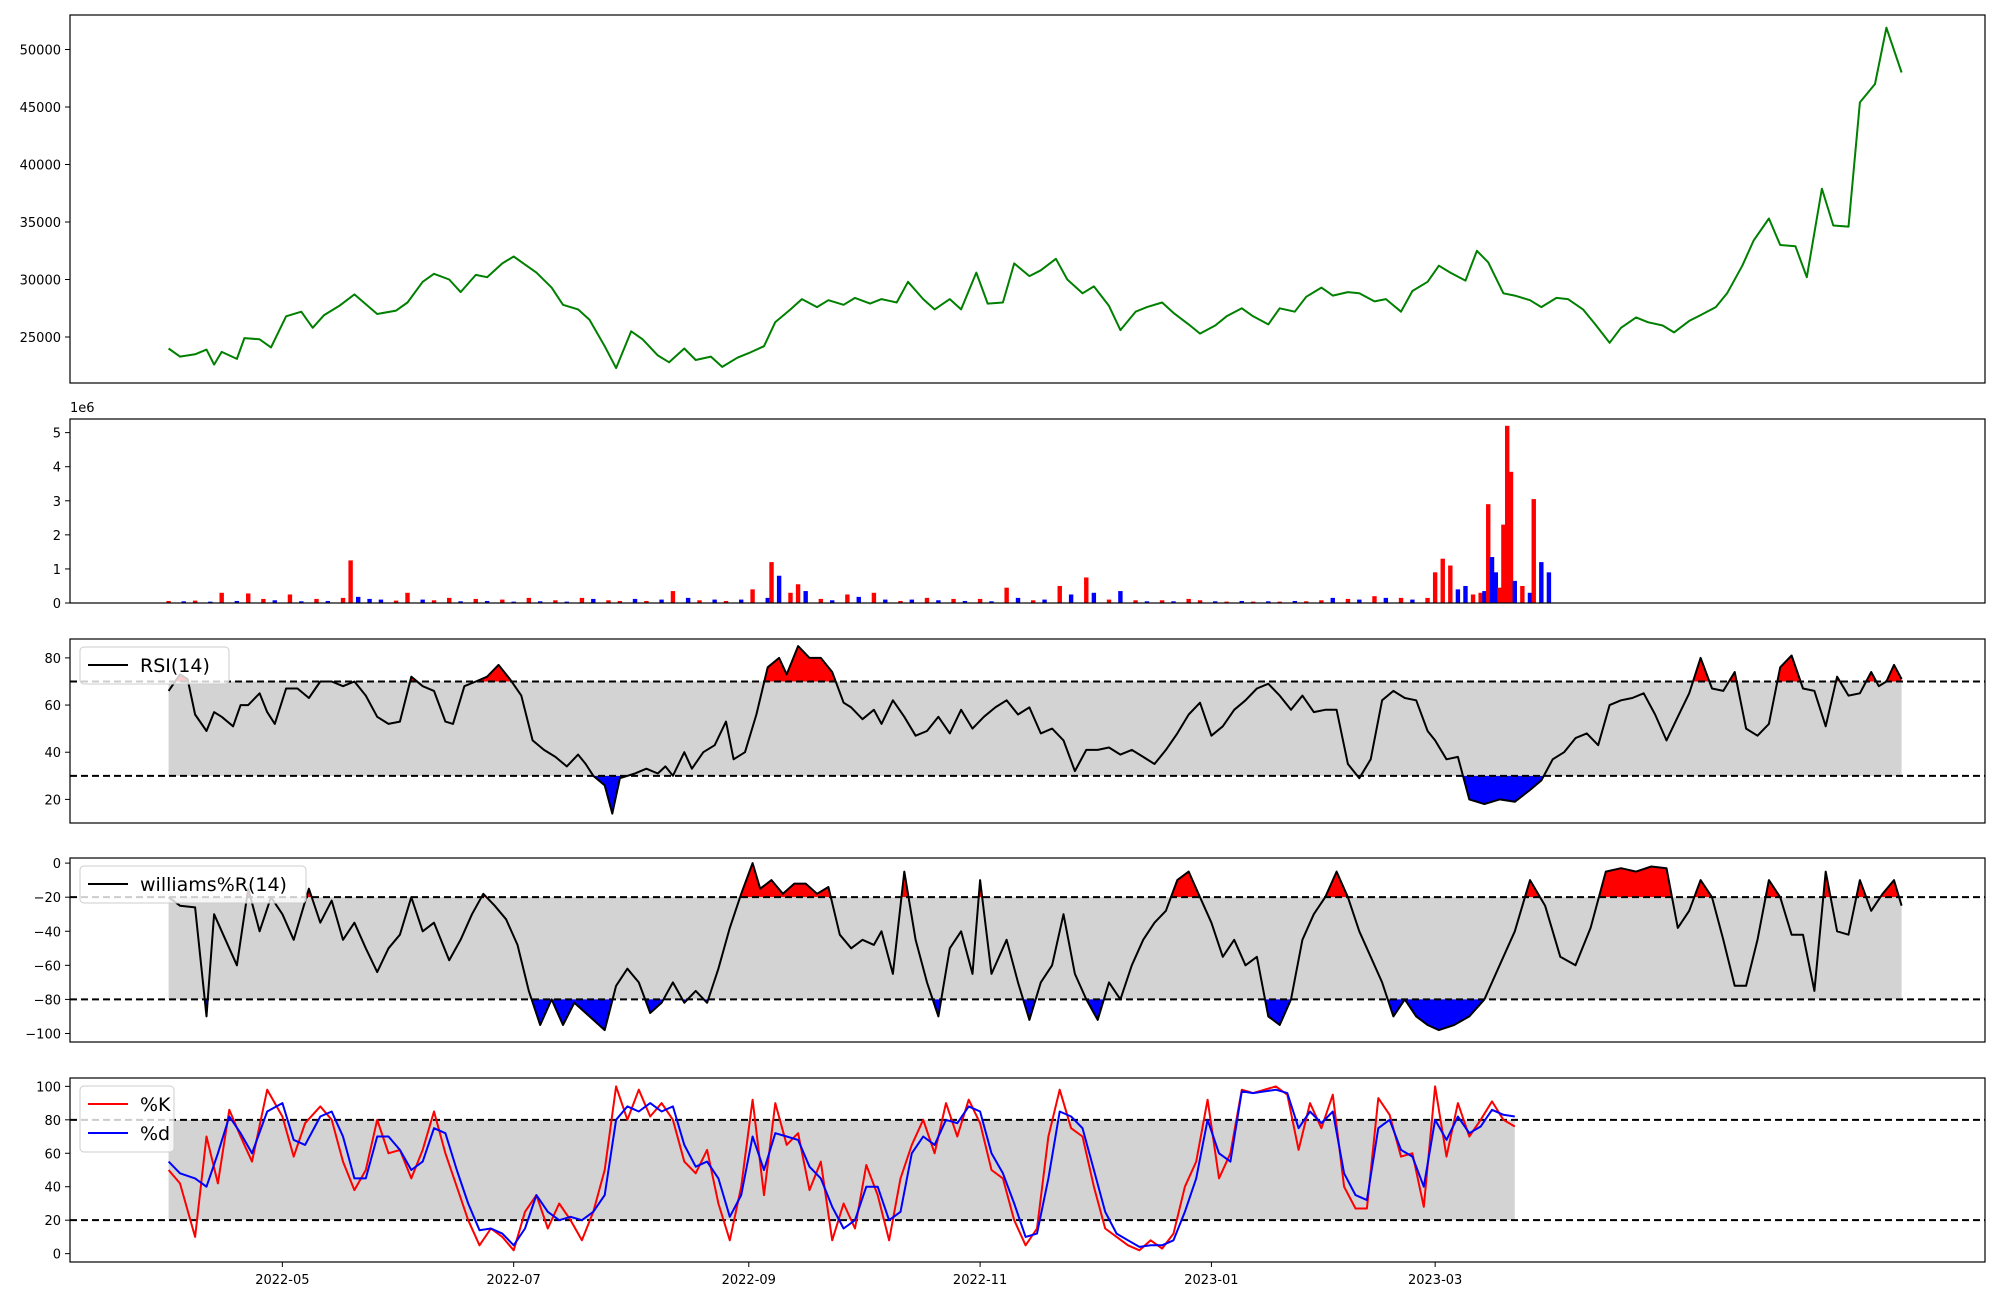 The image size is (2000, 1304). What do you see at coordinates (57, 434) in the screenshot?
I see `volume-ytick-label: 5` at bounding box center [57, 434].